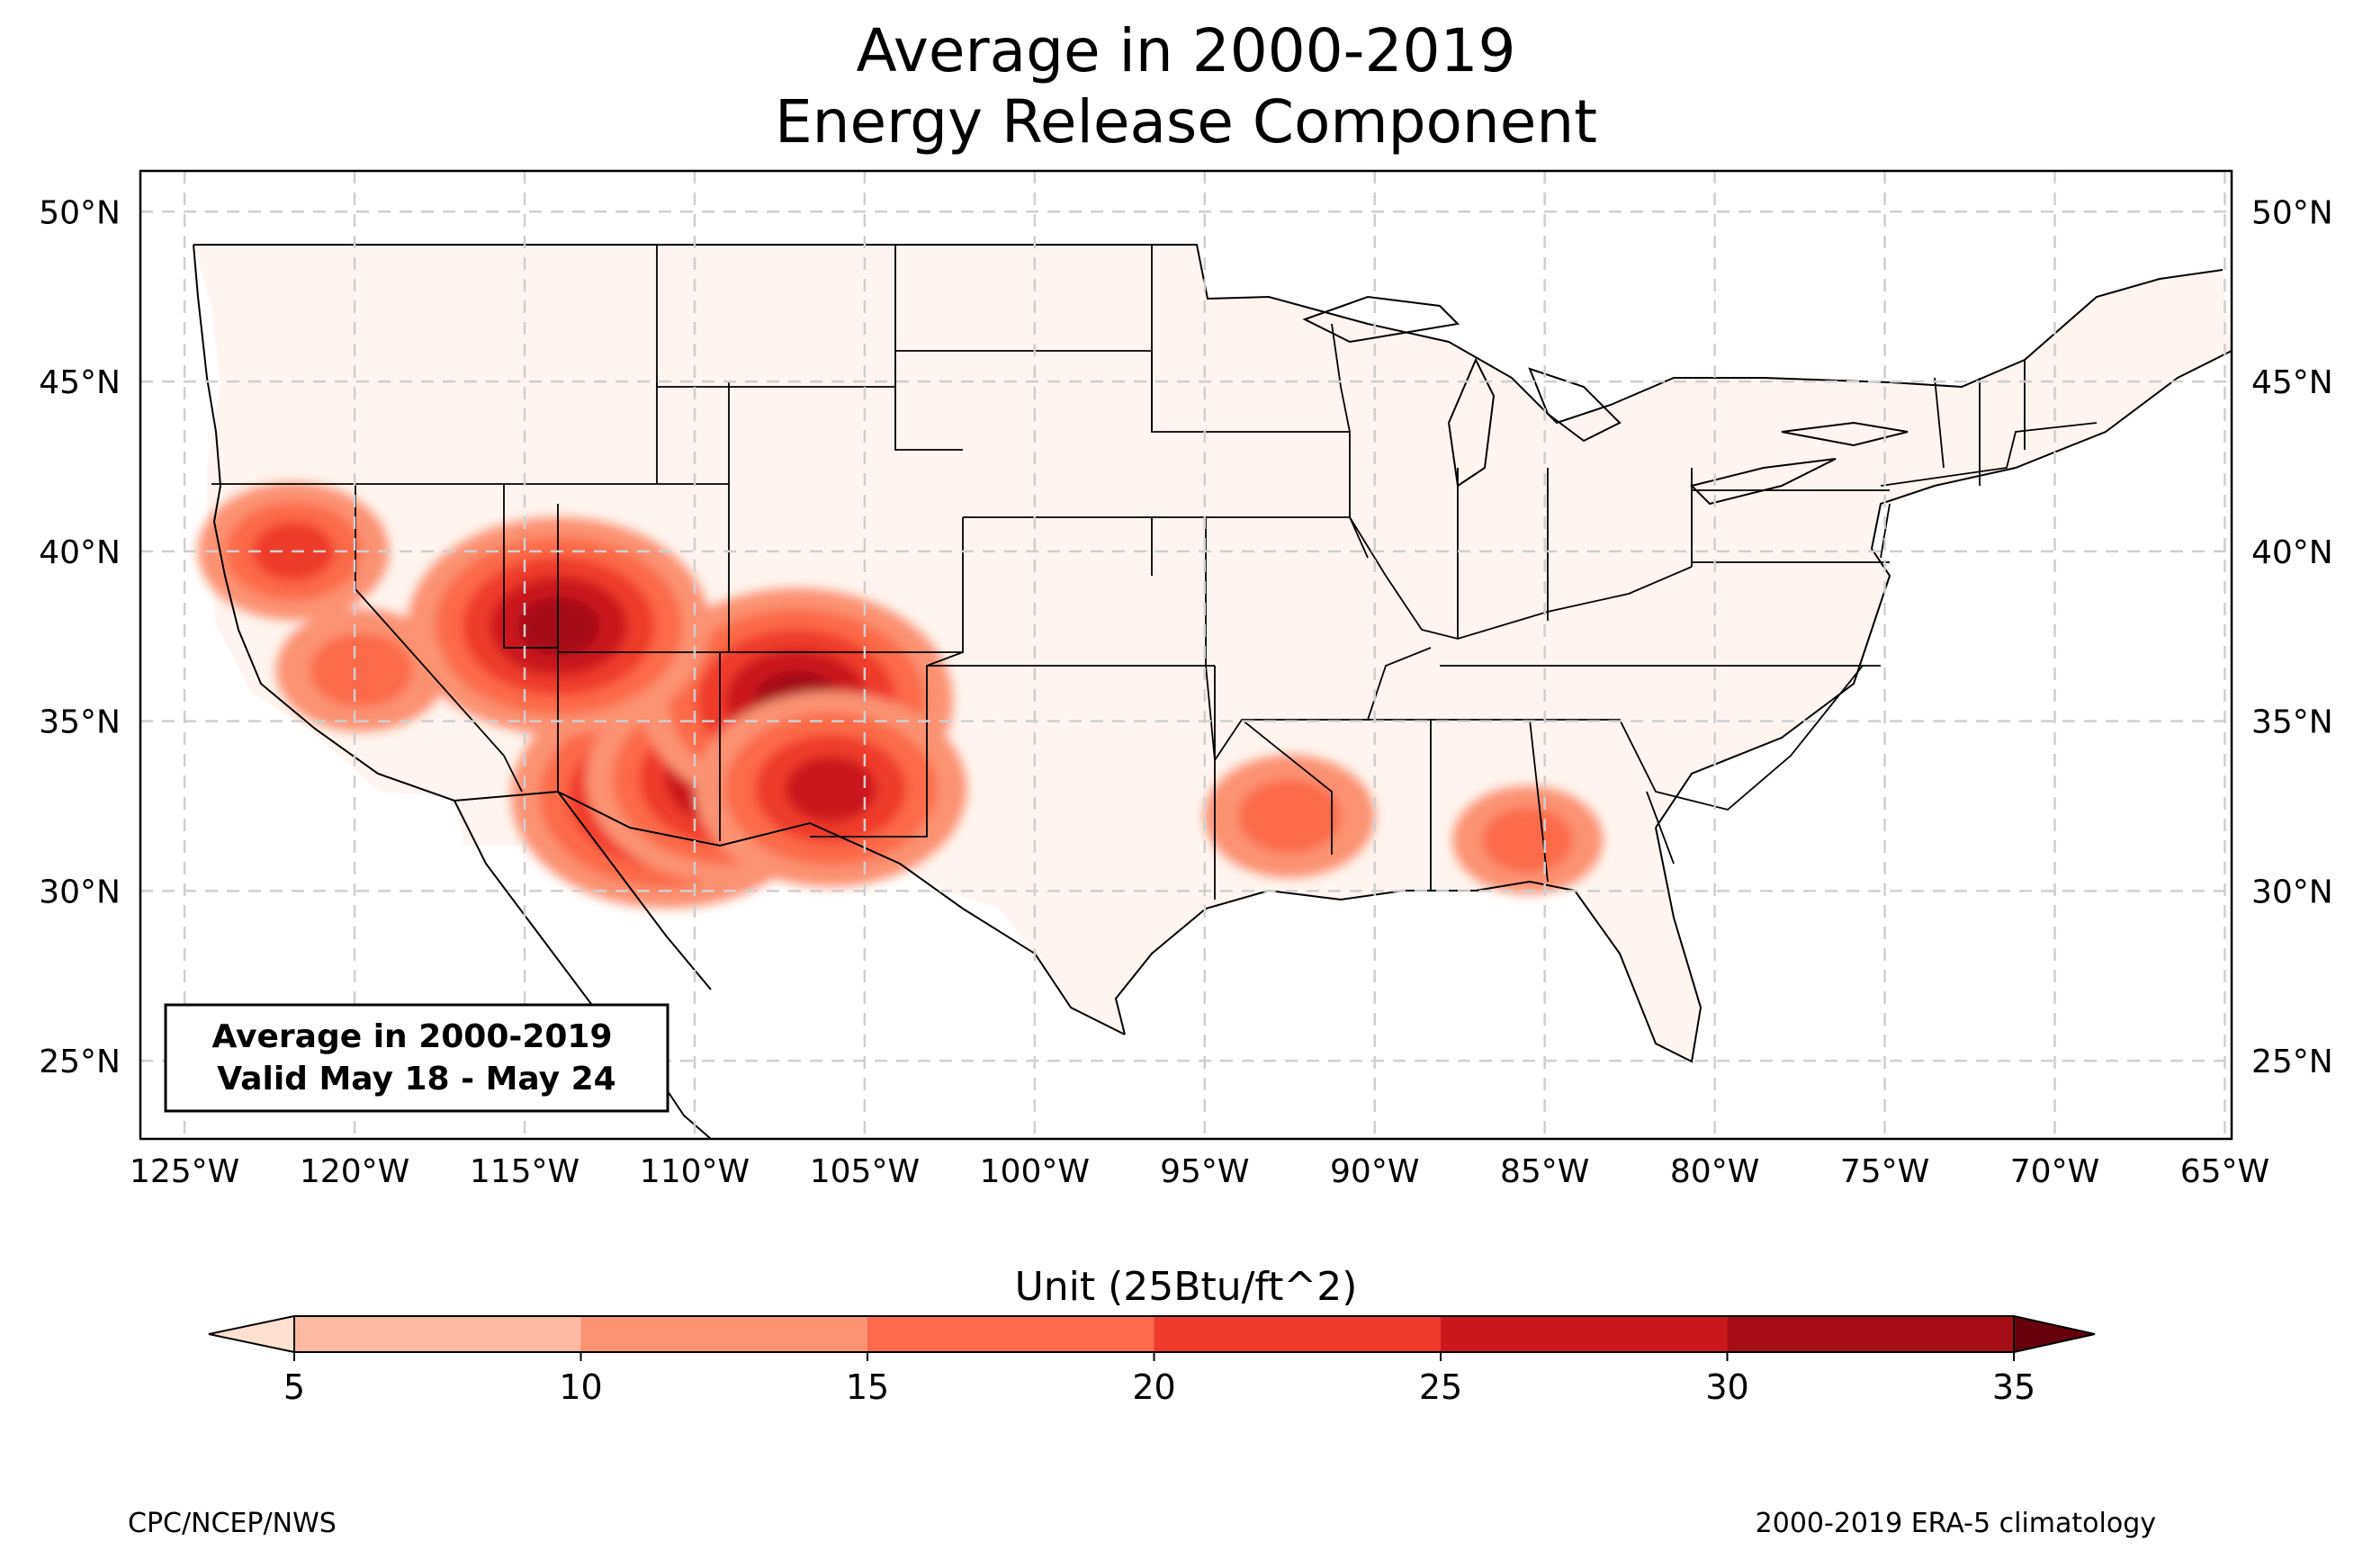 Image resolution: width=2372 pixels, height=1568 pixels. Describe the element at coordinates (1605, 400) in the screenshot. I see `great-lakes-outline` at that location.